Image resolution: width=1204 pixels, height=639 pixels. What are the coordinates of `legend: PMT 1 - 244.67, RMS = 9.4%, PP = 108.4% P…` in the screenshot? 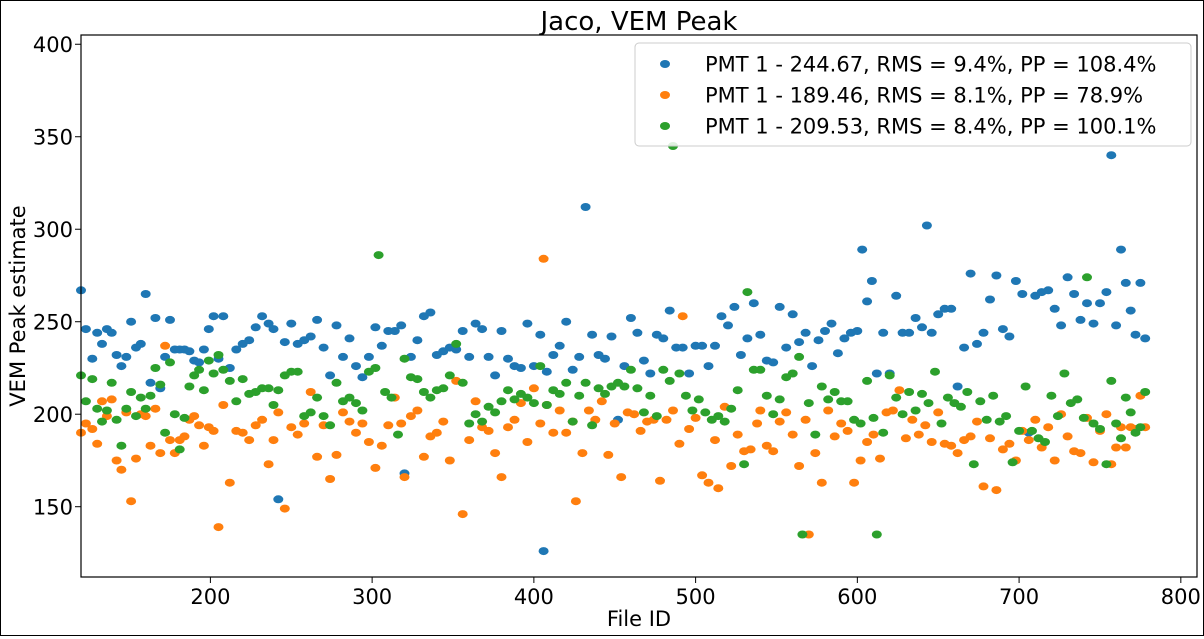 It's located at (913, 94).